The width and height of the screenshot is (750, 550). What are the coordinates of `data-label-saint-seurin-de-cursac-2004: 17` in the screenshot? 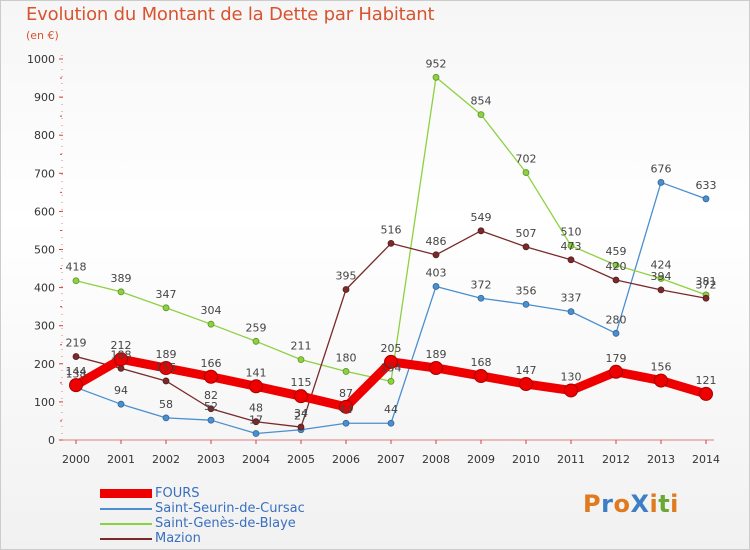 It's located at (256, 420).